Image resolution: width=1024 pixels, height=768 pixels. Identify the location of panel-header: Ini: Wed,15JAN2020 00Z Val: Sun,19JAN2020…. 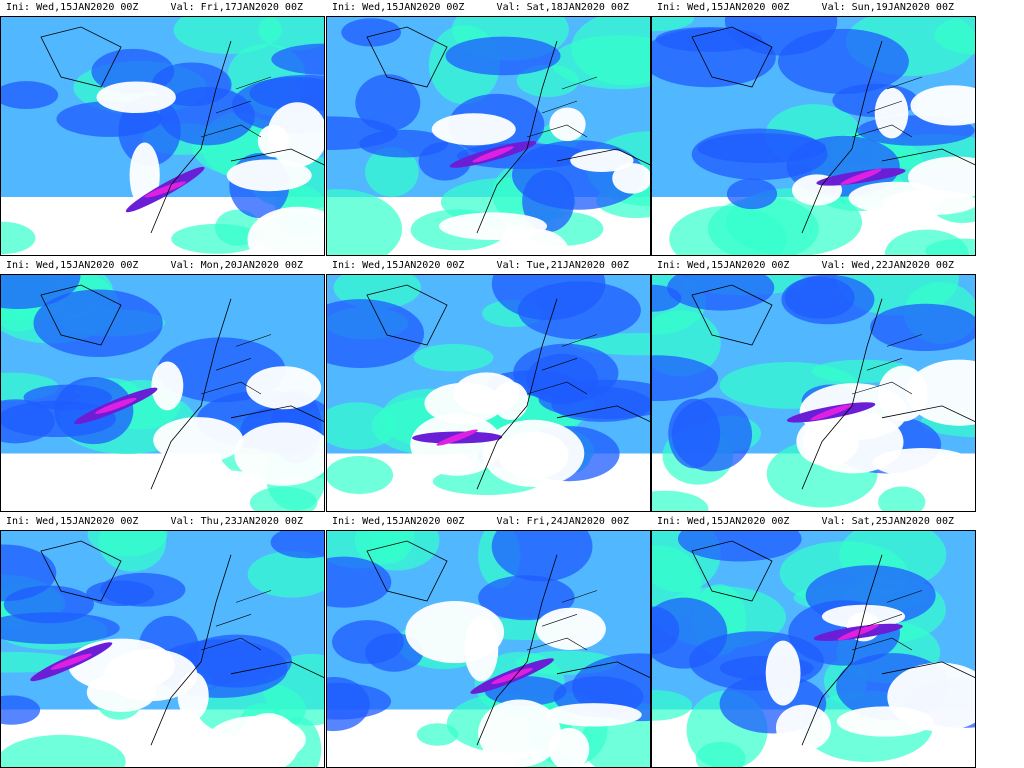
(813, 8).